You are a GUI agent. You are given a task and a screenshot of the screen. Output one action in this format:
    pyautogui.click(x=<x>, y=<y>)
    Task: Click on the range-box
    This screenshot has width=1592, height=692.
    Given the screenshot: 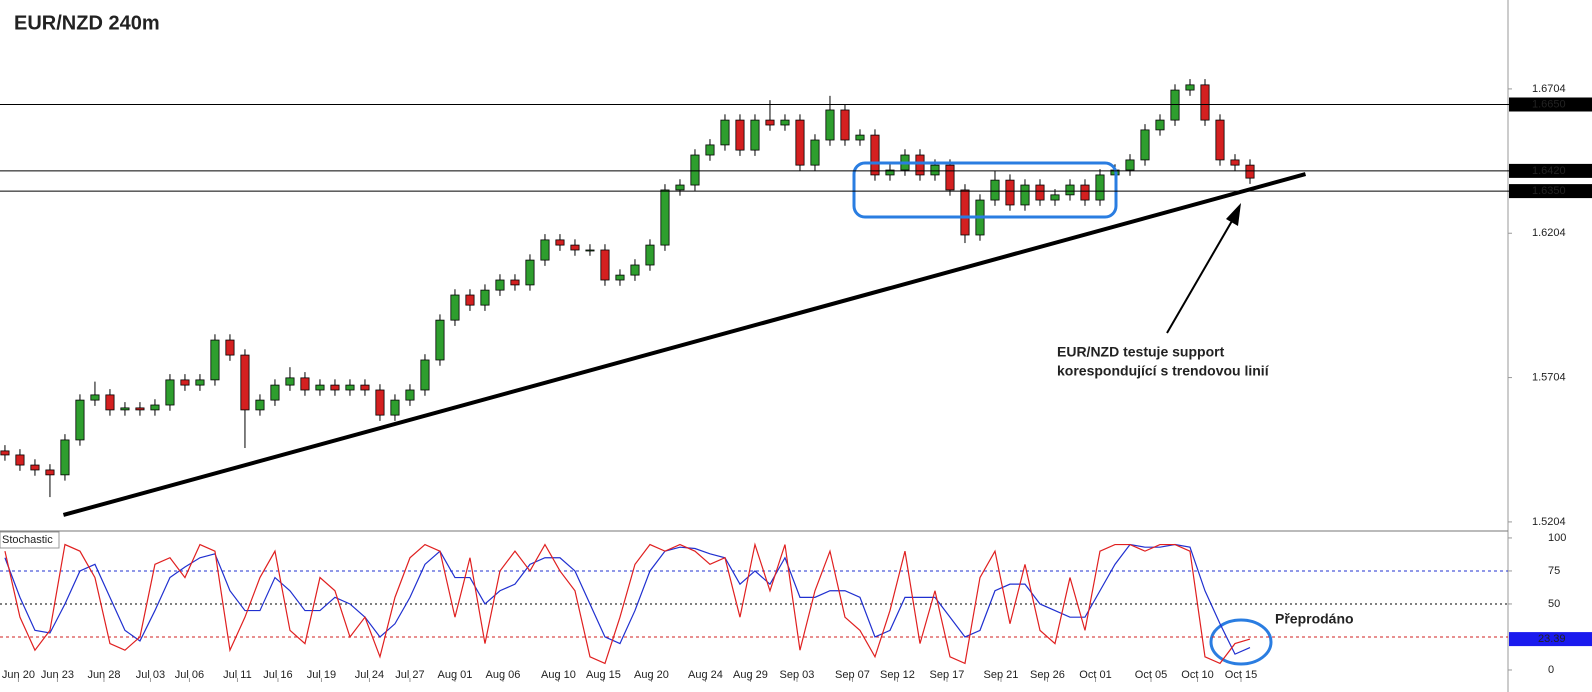 What is the action you would take?
    pyautogui.click(x=985, y=190)
    